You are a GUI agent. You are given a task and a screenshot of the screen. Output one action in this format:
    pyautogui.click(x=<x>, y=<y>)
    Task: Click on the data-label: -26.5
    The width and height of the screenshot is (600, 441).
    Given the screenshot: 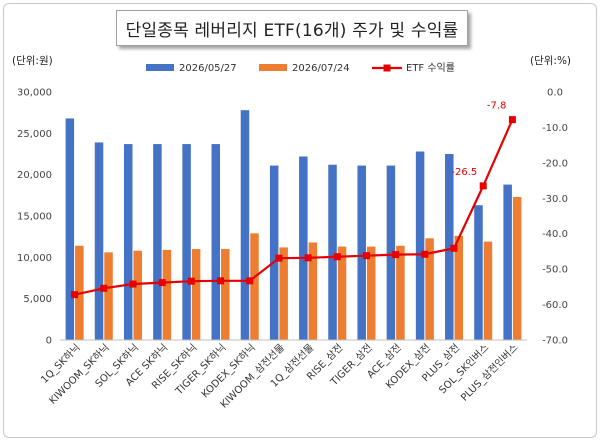 What is the action you would take?
    pyautogui.click(x=464, y=172)
    